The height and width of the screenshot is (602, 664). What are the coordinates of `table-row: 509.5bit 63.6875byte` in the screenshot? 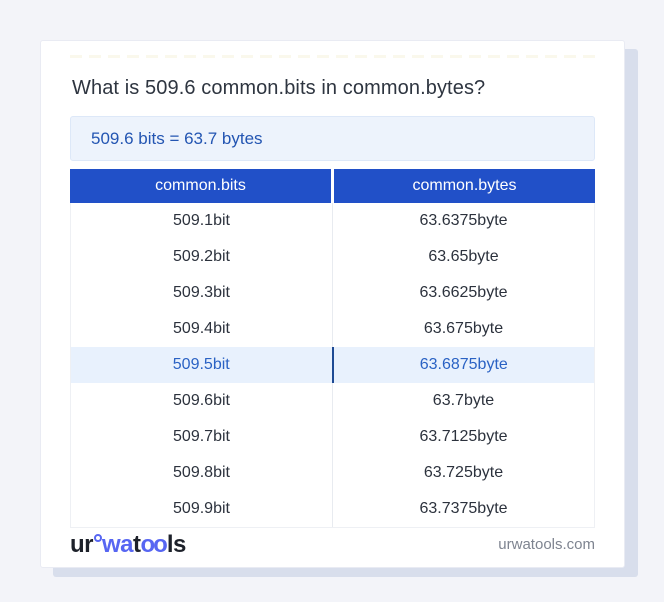 It's located at (332, 365).